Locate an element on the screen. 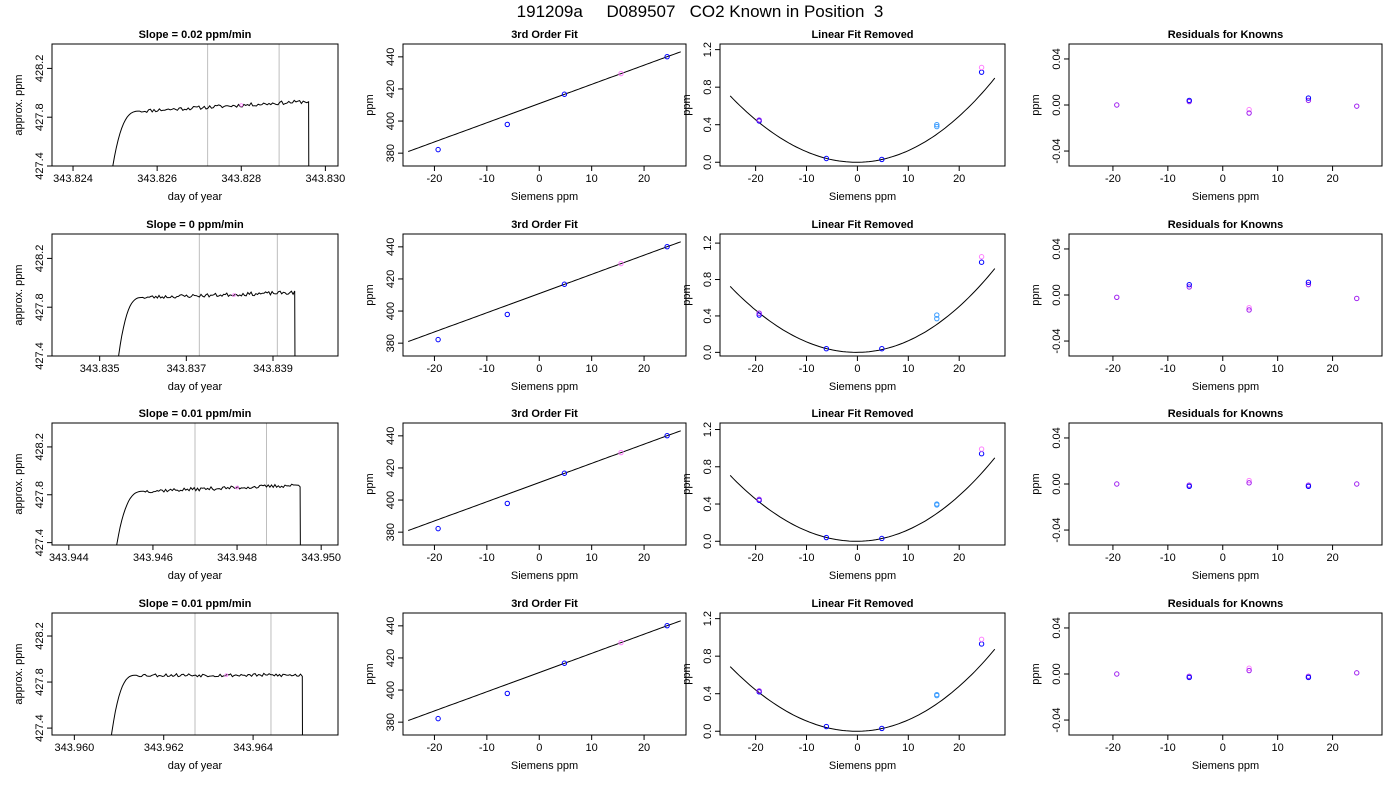 Image resolution: width=1400 pixels, height=800 pixels. y-axis-label: approx. ppm is located at coordinates (19, 104).